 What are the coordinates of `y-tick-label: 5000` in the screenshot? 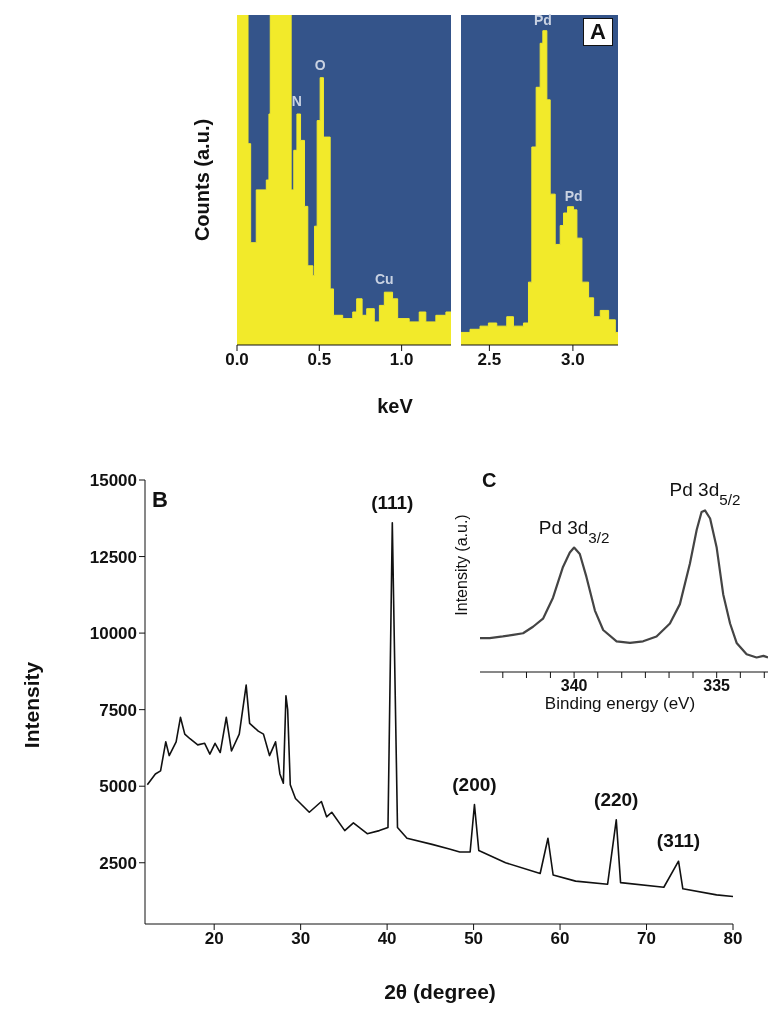 It's located at (118, 787).